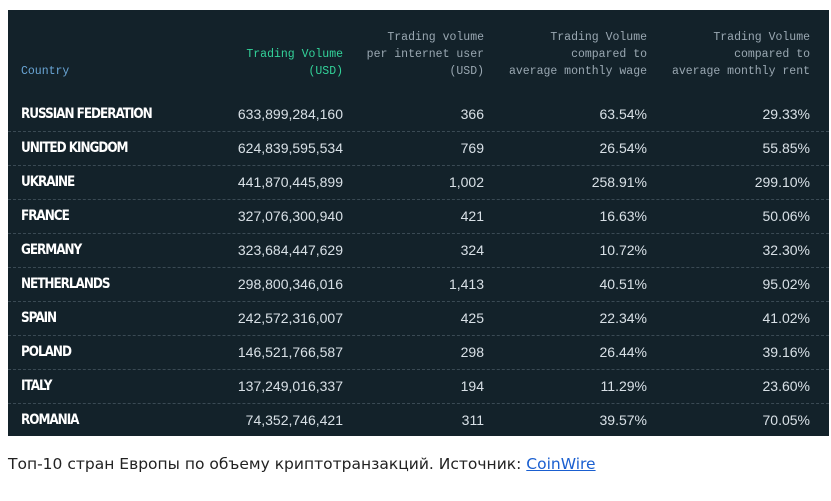 The width and height of the screenshot is (831, 501). What do you see at coordinates (623, 148) in the screenshot?
I see `cell-vs-wage: 26.54%` at bounding box center [623, 148].